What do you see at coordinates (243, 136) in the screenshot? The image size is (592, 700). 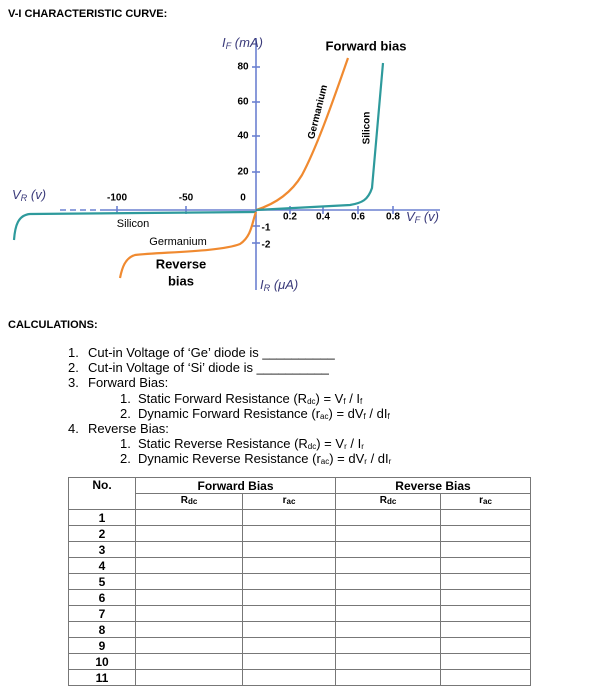 I see `y-tick-label: 40` at bounding box center [243, 136].